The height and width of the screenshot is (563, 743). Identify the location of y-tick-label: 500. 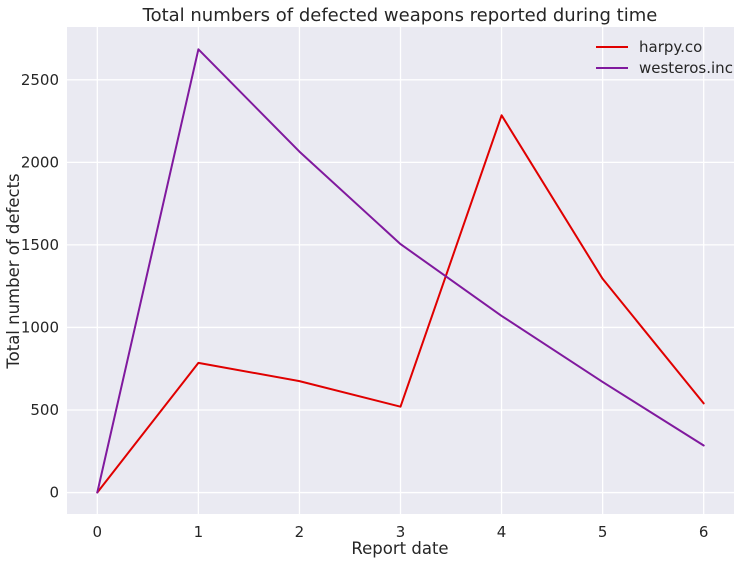
(44, 410).